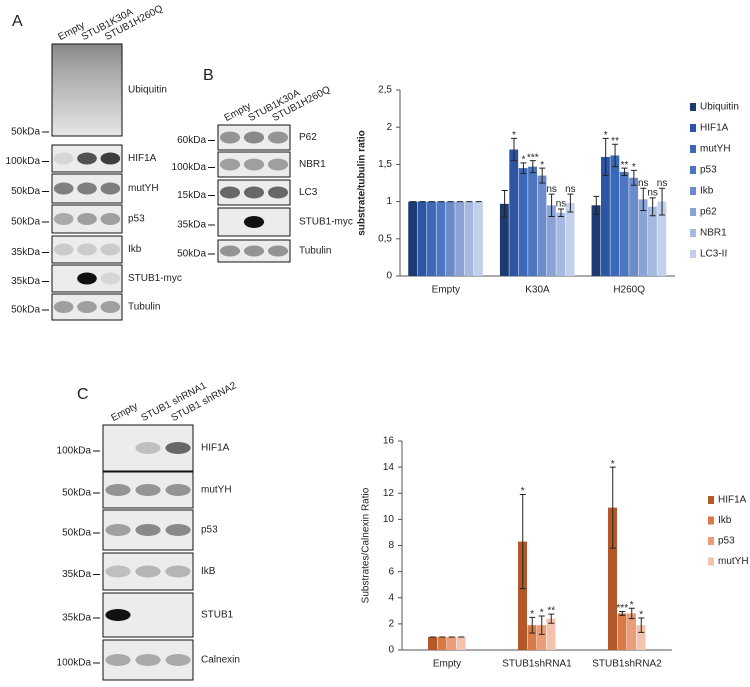 The image size is (750, 687). What do you see at coordinates (389, 441) in the screenshot?
I see `y-tick-label: 16` at bounding box center [389, 441].